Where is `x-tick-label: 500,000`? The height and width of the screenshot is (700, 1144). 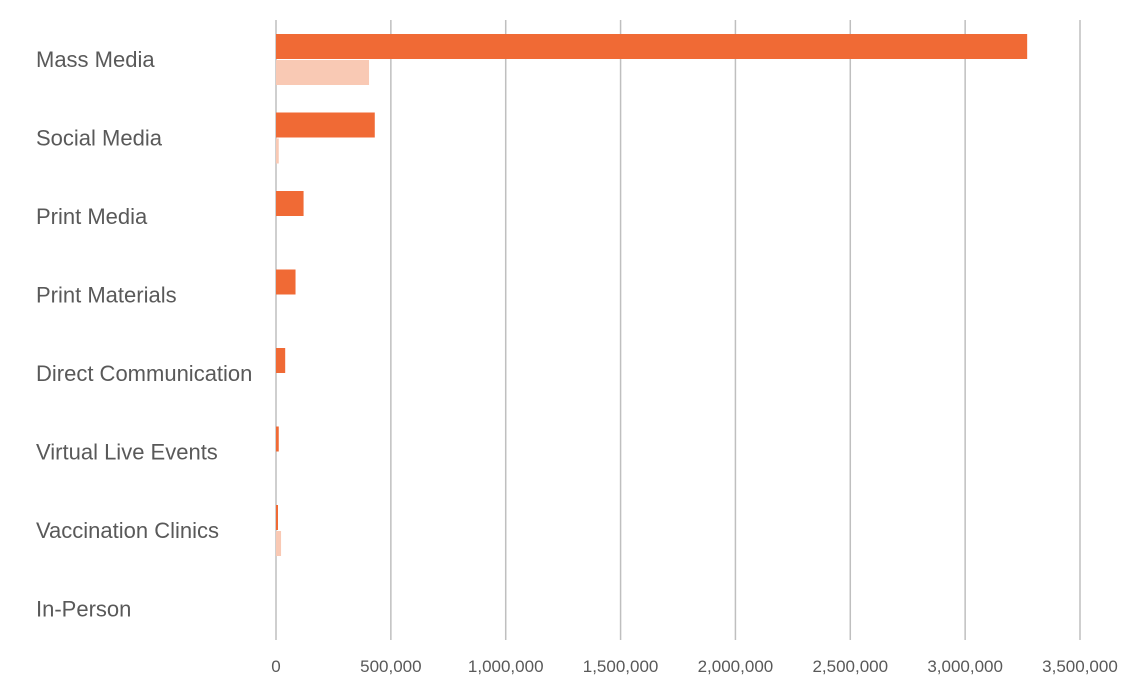
x-tick-label: 500,000 is located at coordinates (390, 666).